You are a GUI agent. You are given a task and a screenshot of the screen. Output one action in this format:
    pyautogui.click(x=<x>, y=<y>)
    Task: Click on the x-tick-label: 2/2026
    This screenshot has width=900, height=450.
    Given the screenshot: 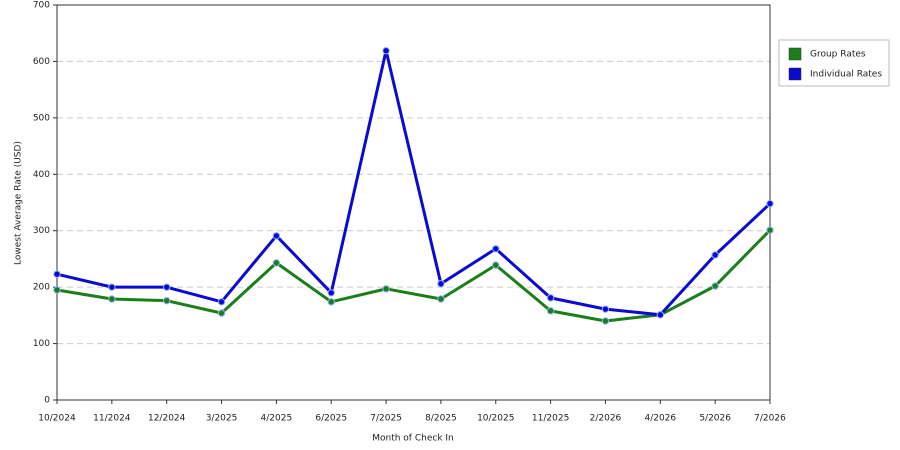 What is the action you would take?
    pyautogui.click(x=606, y=419)
    